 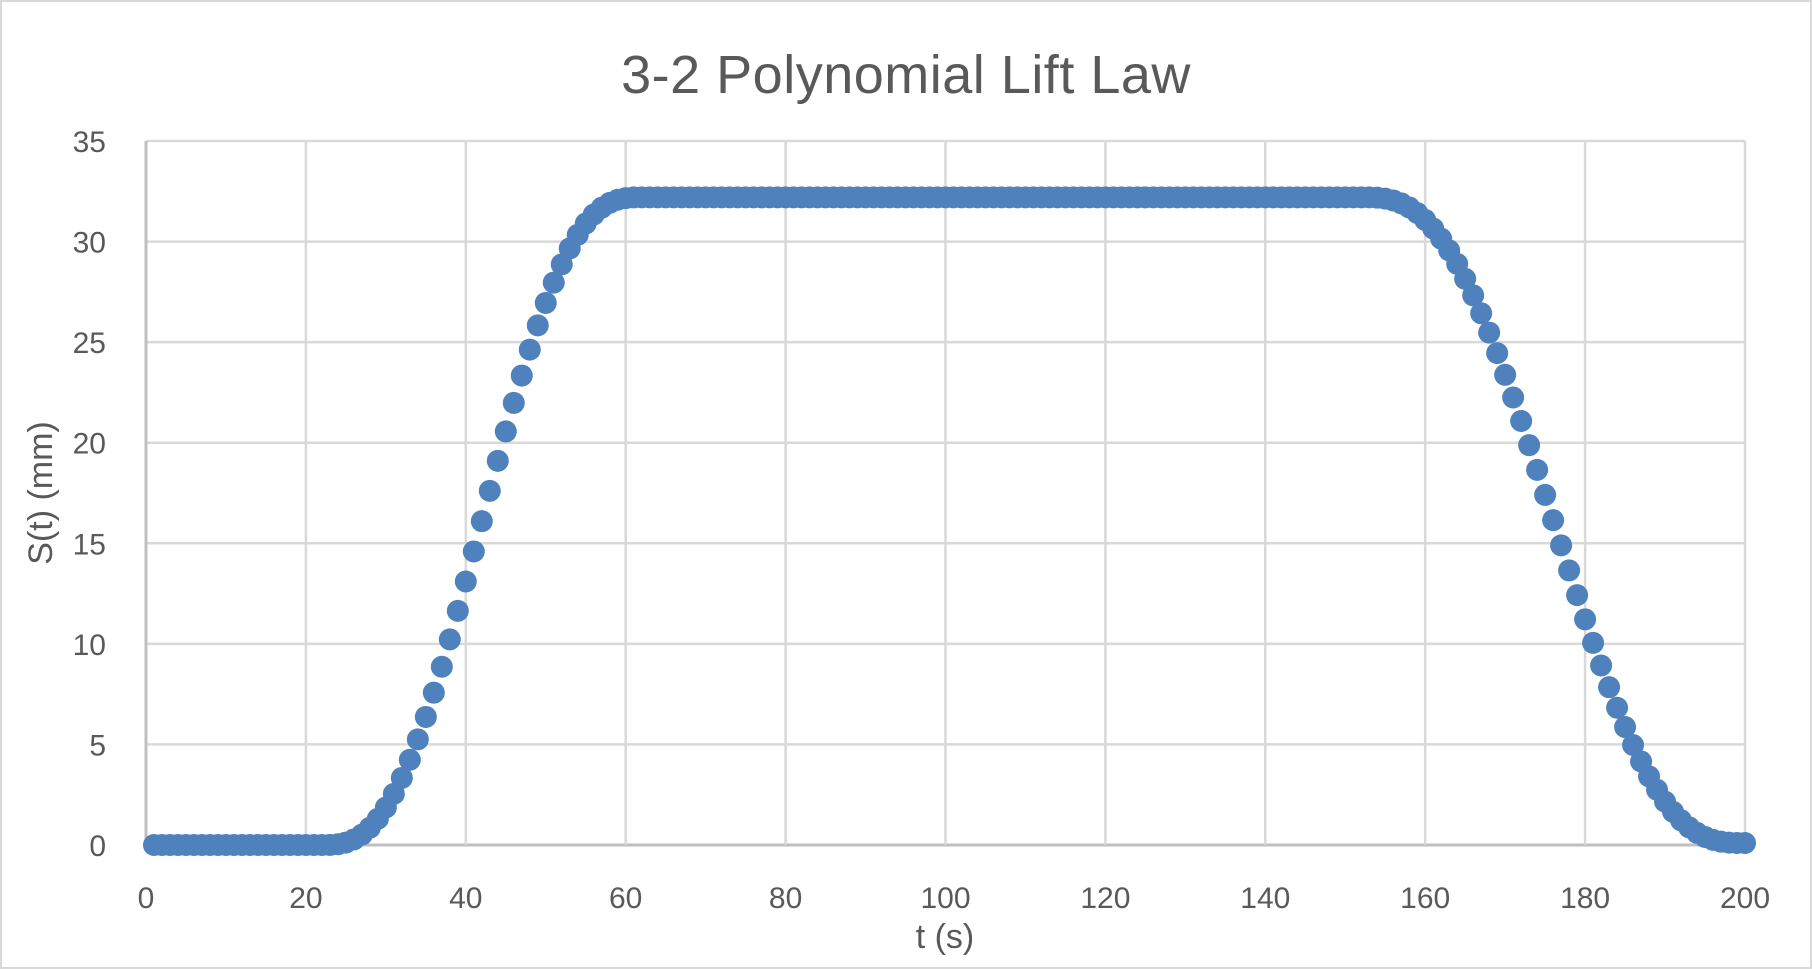 I want to click on y-tick-label: 0, so click(x=97, y=846).